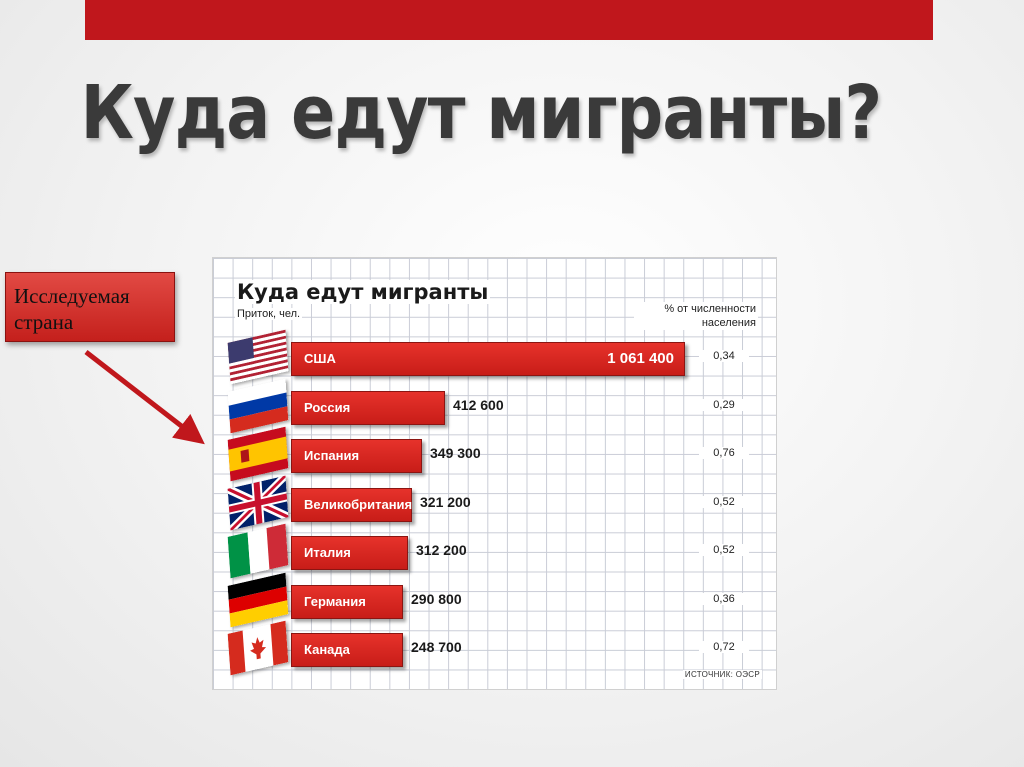 The height and width of the screenshot is (767, 1024). I want to click on chart-row: Россия 412 600 0,29, so click(494, 405).